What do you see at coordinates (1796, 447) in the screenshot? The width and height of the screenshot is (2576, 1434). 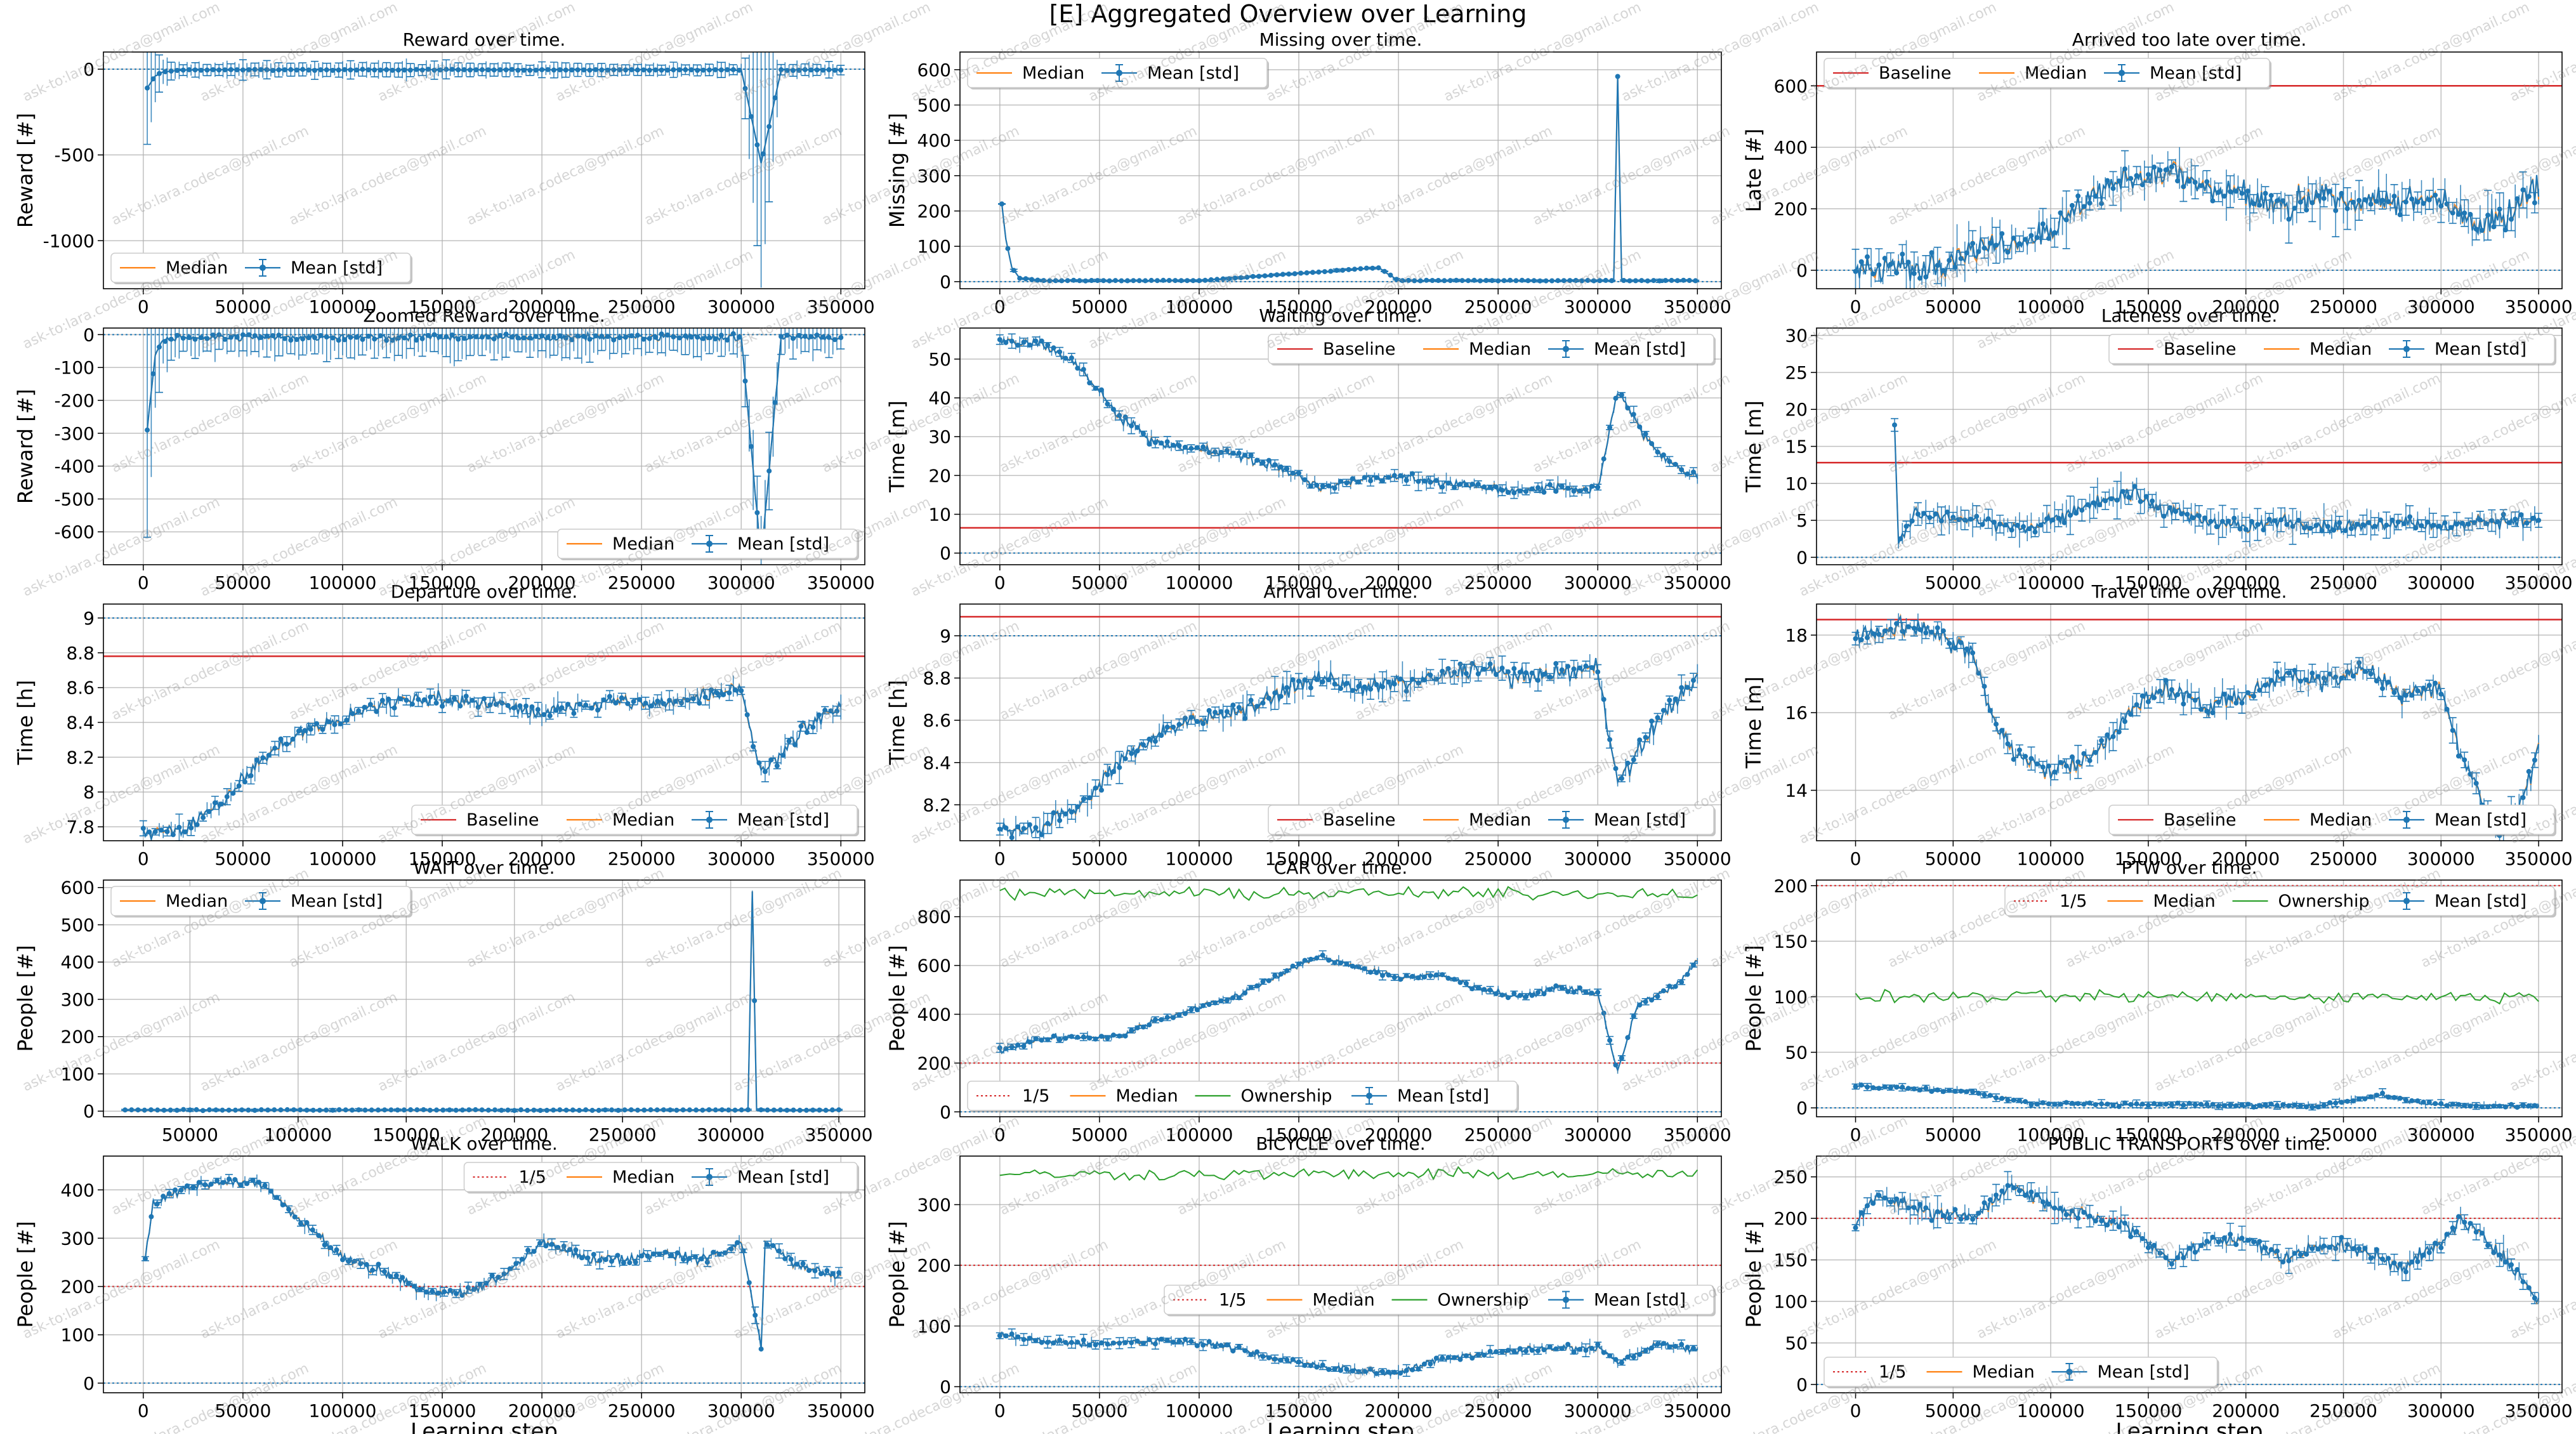 I see `y-tick-label: 15` at bounding box center [1796, 447].